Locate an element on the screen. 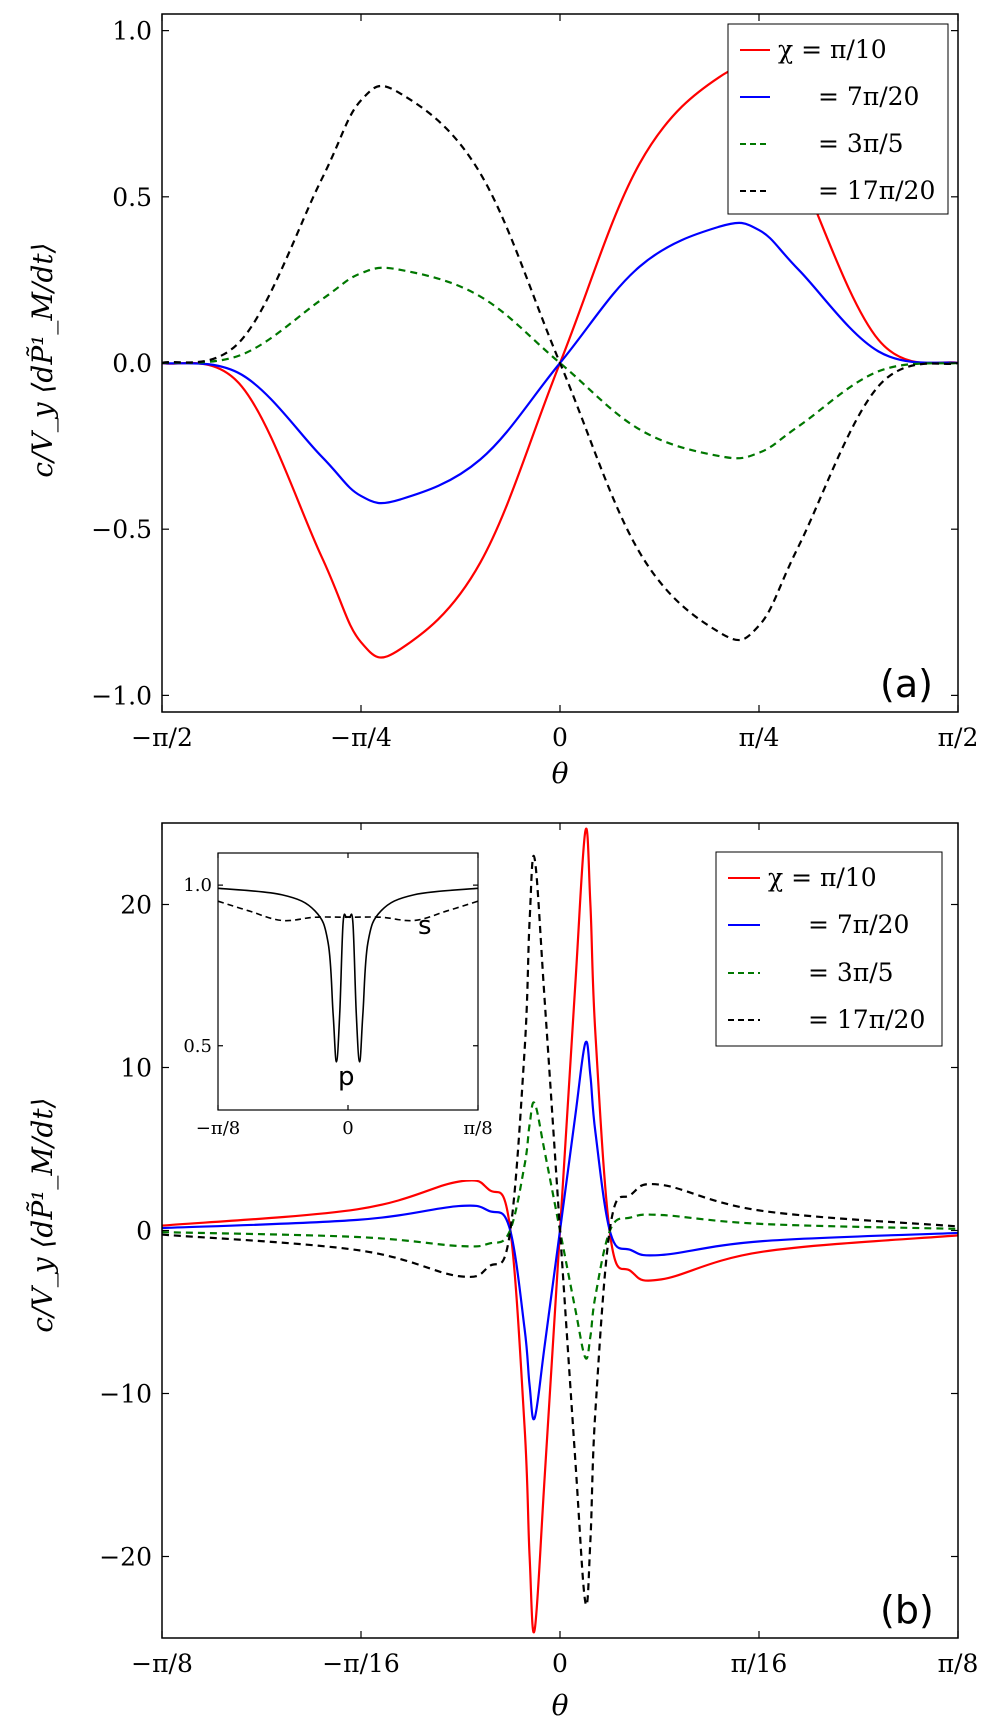 The width and height of the screenshot is (985, 1728). legend-b-entry-3: = 17π/20 is located at coordinates (866, 1019).